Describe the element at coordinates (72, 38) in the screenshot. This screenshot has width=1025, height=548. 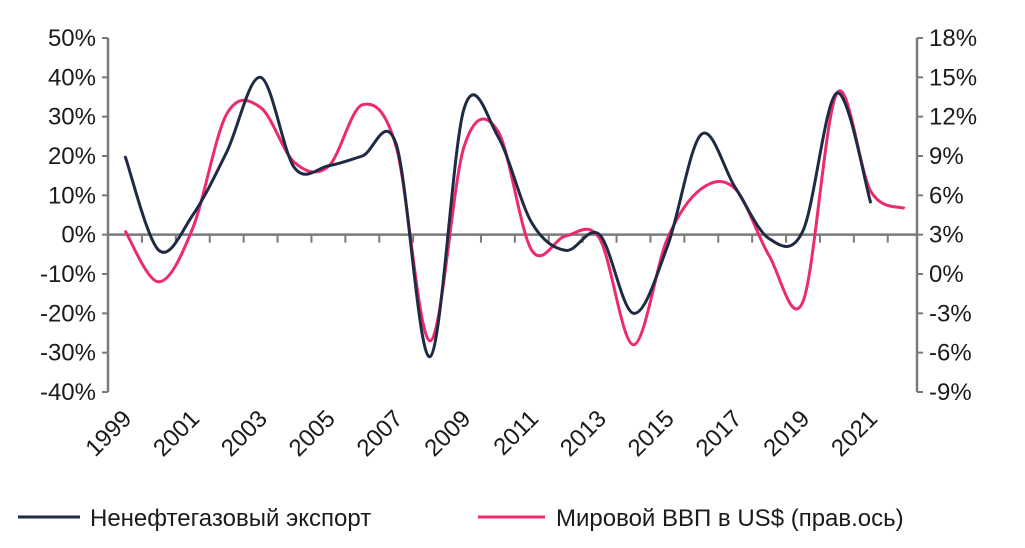
I see `left-tick-label: 50%` at that location.